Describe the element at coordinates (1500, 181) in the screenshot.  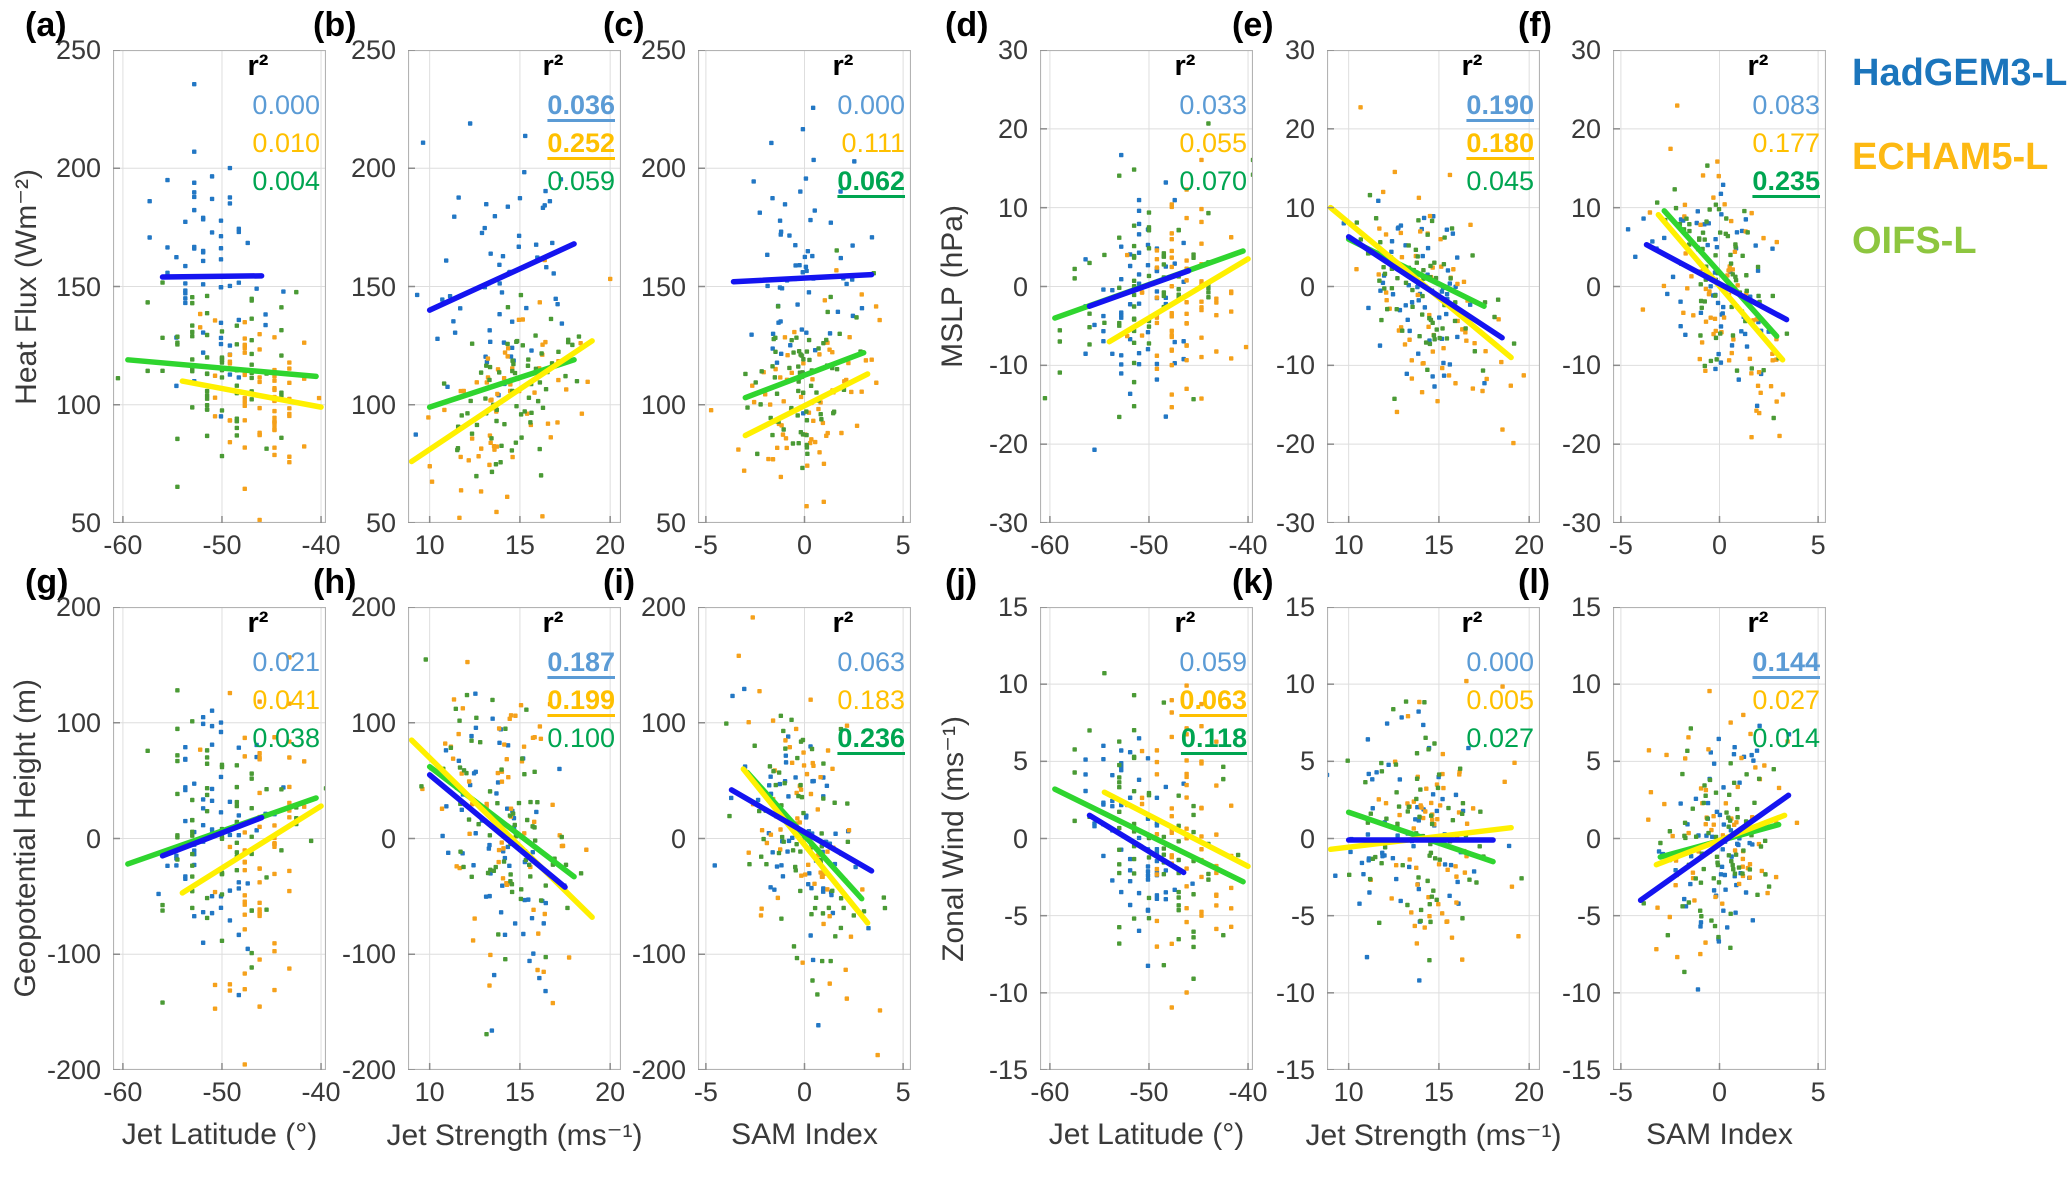
I see `r2-value-OIFS-L: 0.045` at that location.